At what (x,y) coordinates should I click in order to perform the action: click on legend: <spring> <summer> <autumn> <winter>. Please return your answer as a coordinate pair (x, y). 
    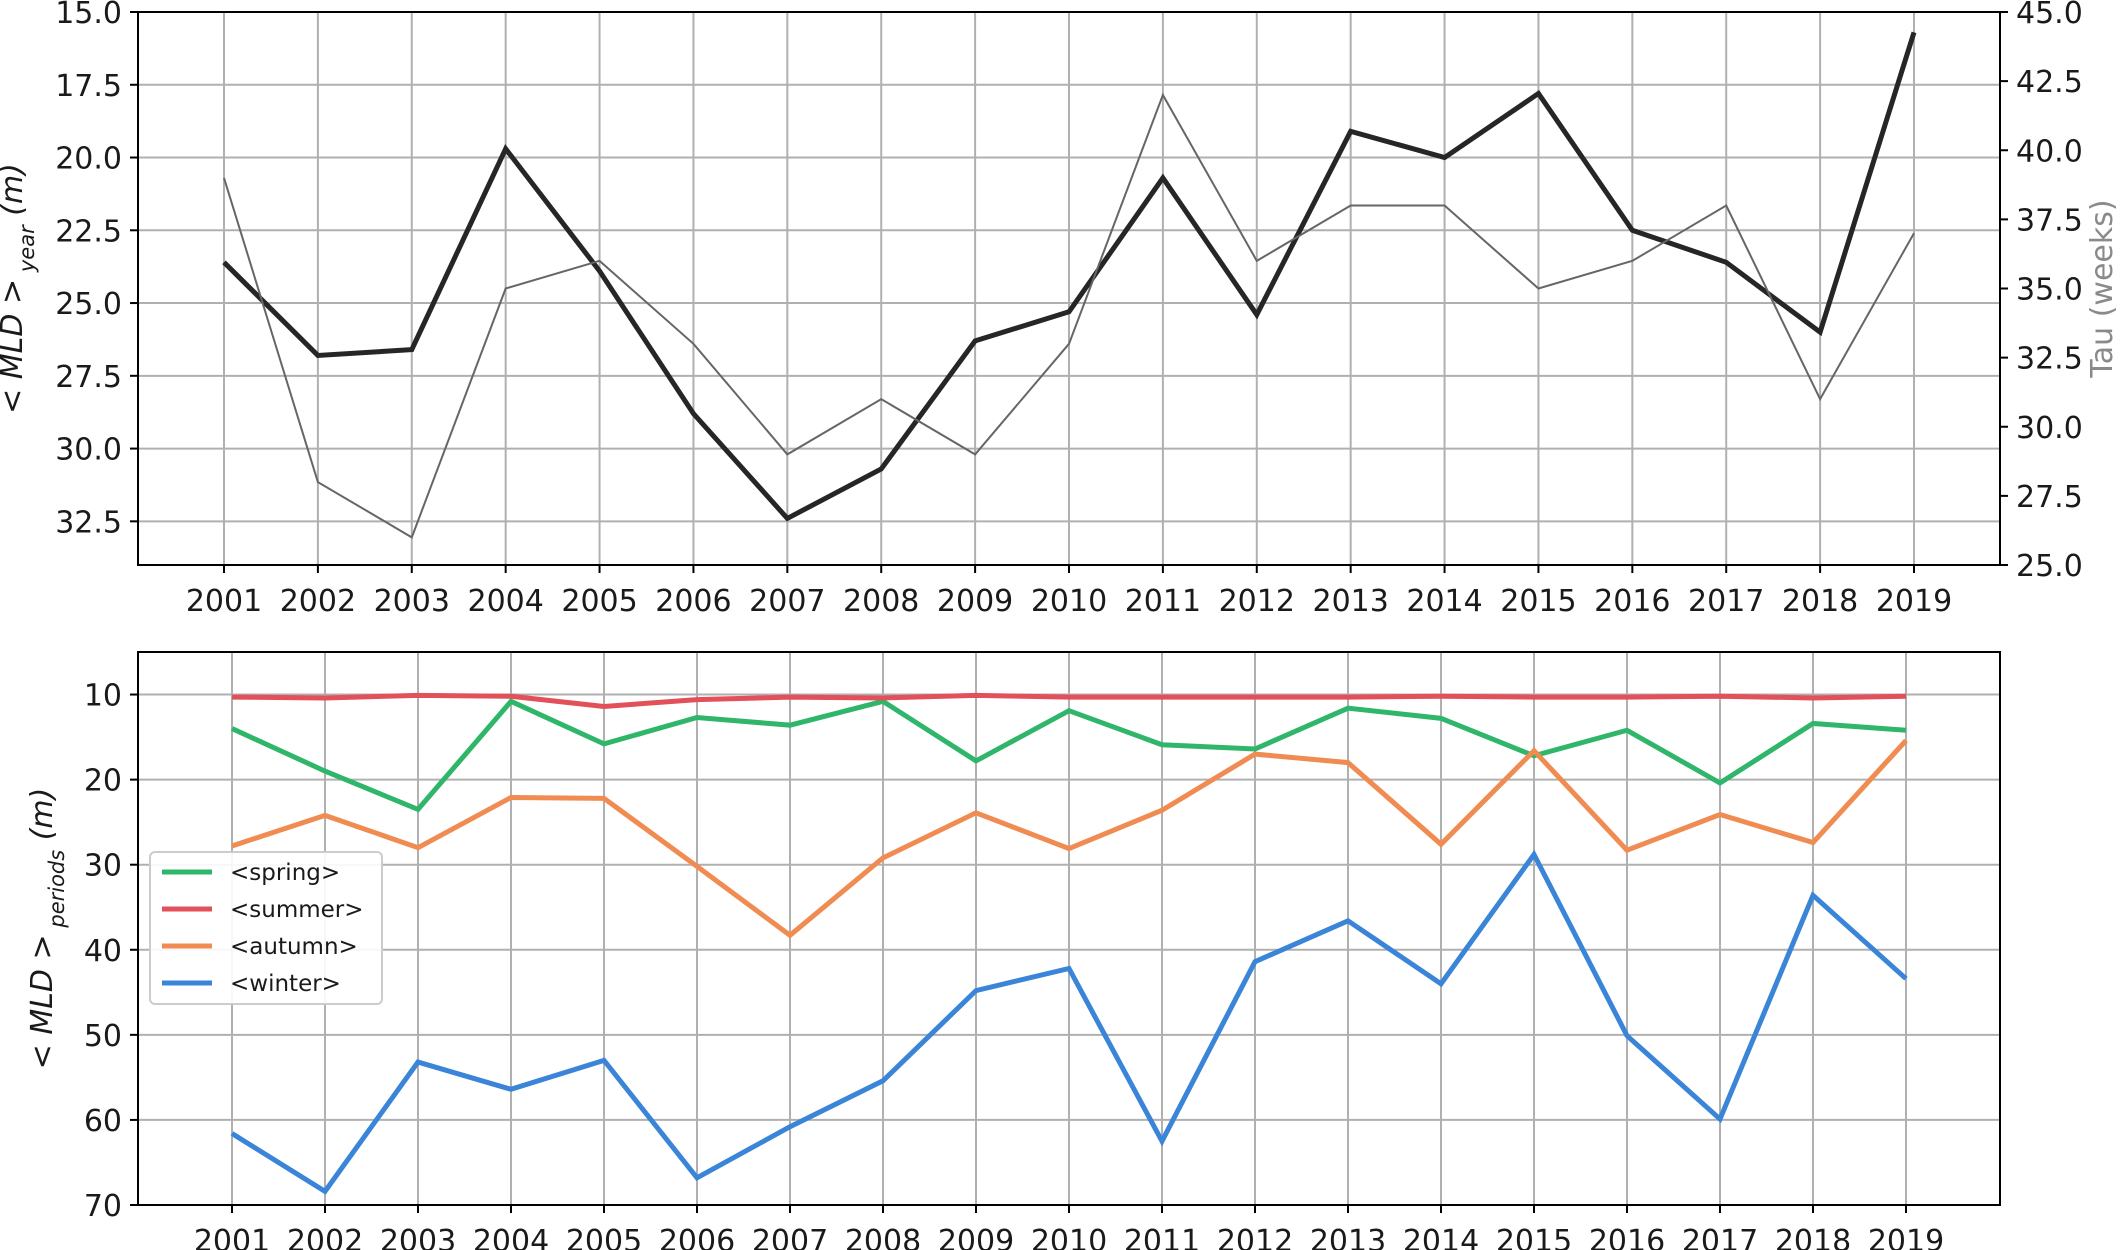
    Looking at the image, I should click on (266, 928).